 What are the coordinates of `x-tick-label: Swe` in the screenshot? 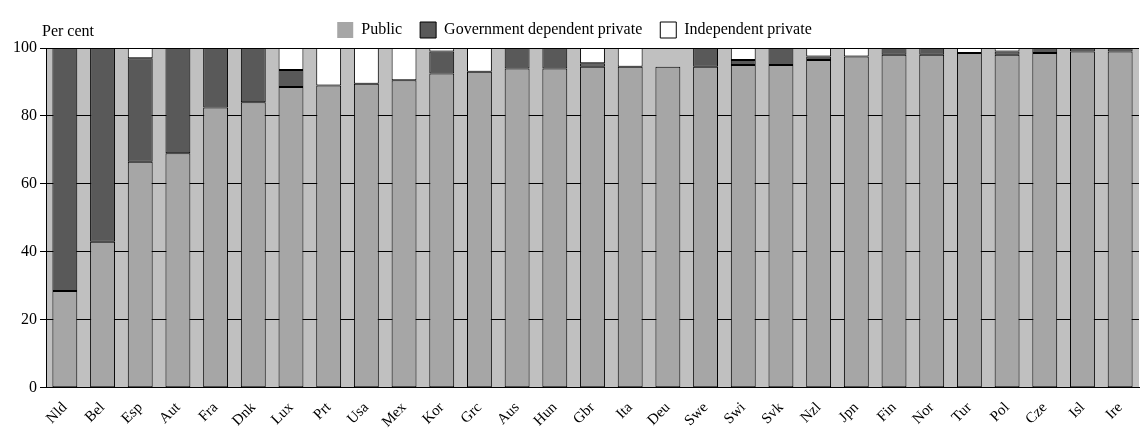 It's located at (695, 413).